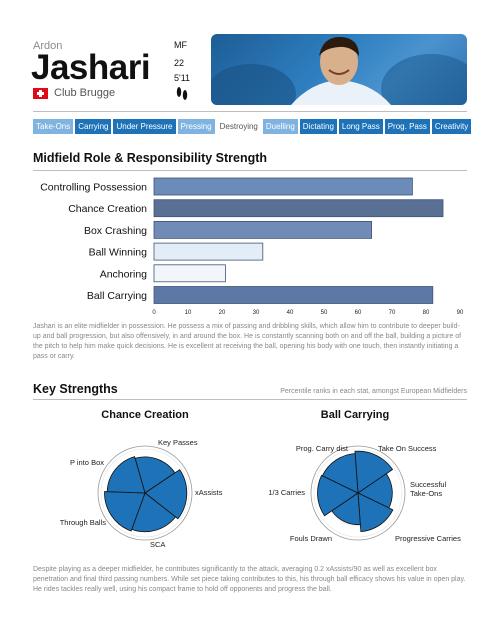  Describe the element at coordinates (157, 544) in the screenshot. I see `radar-axis-label: SCA` at that location.